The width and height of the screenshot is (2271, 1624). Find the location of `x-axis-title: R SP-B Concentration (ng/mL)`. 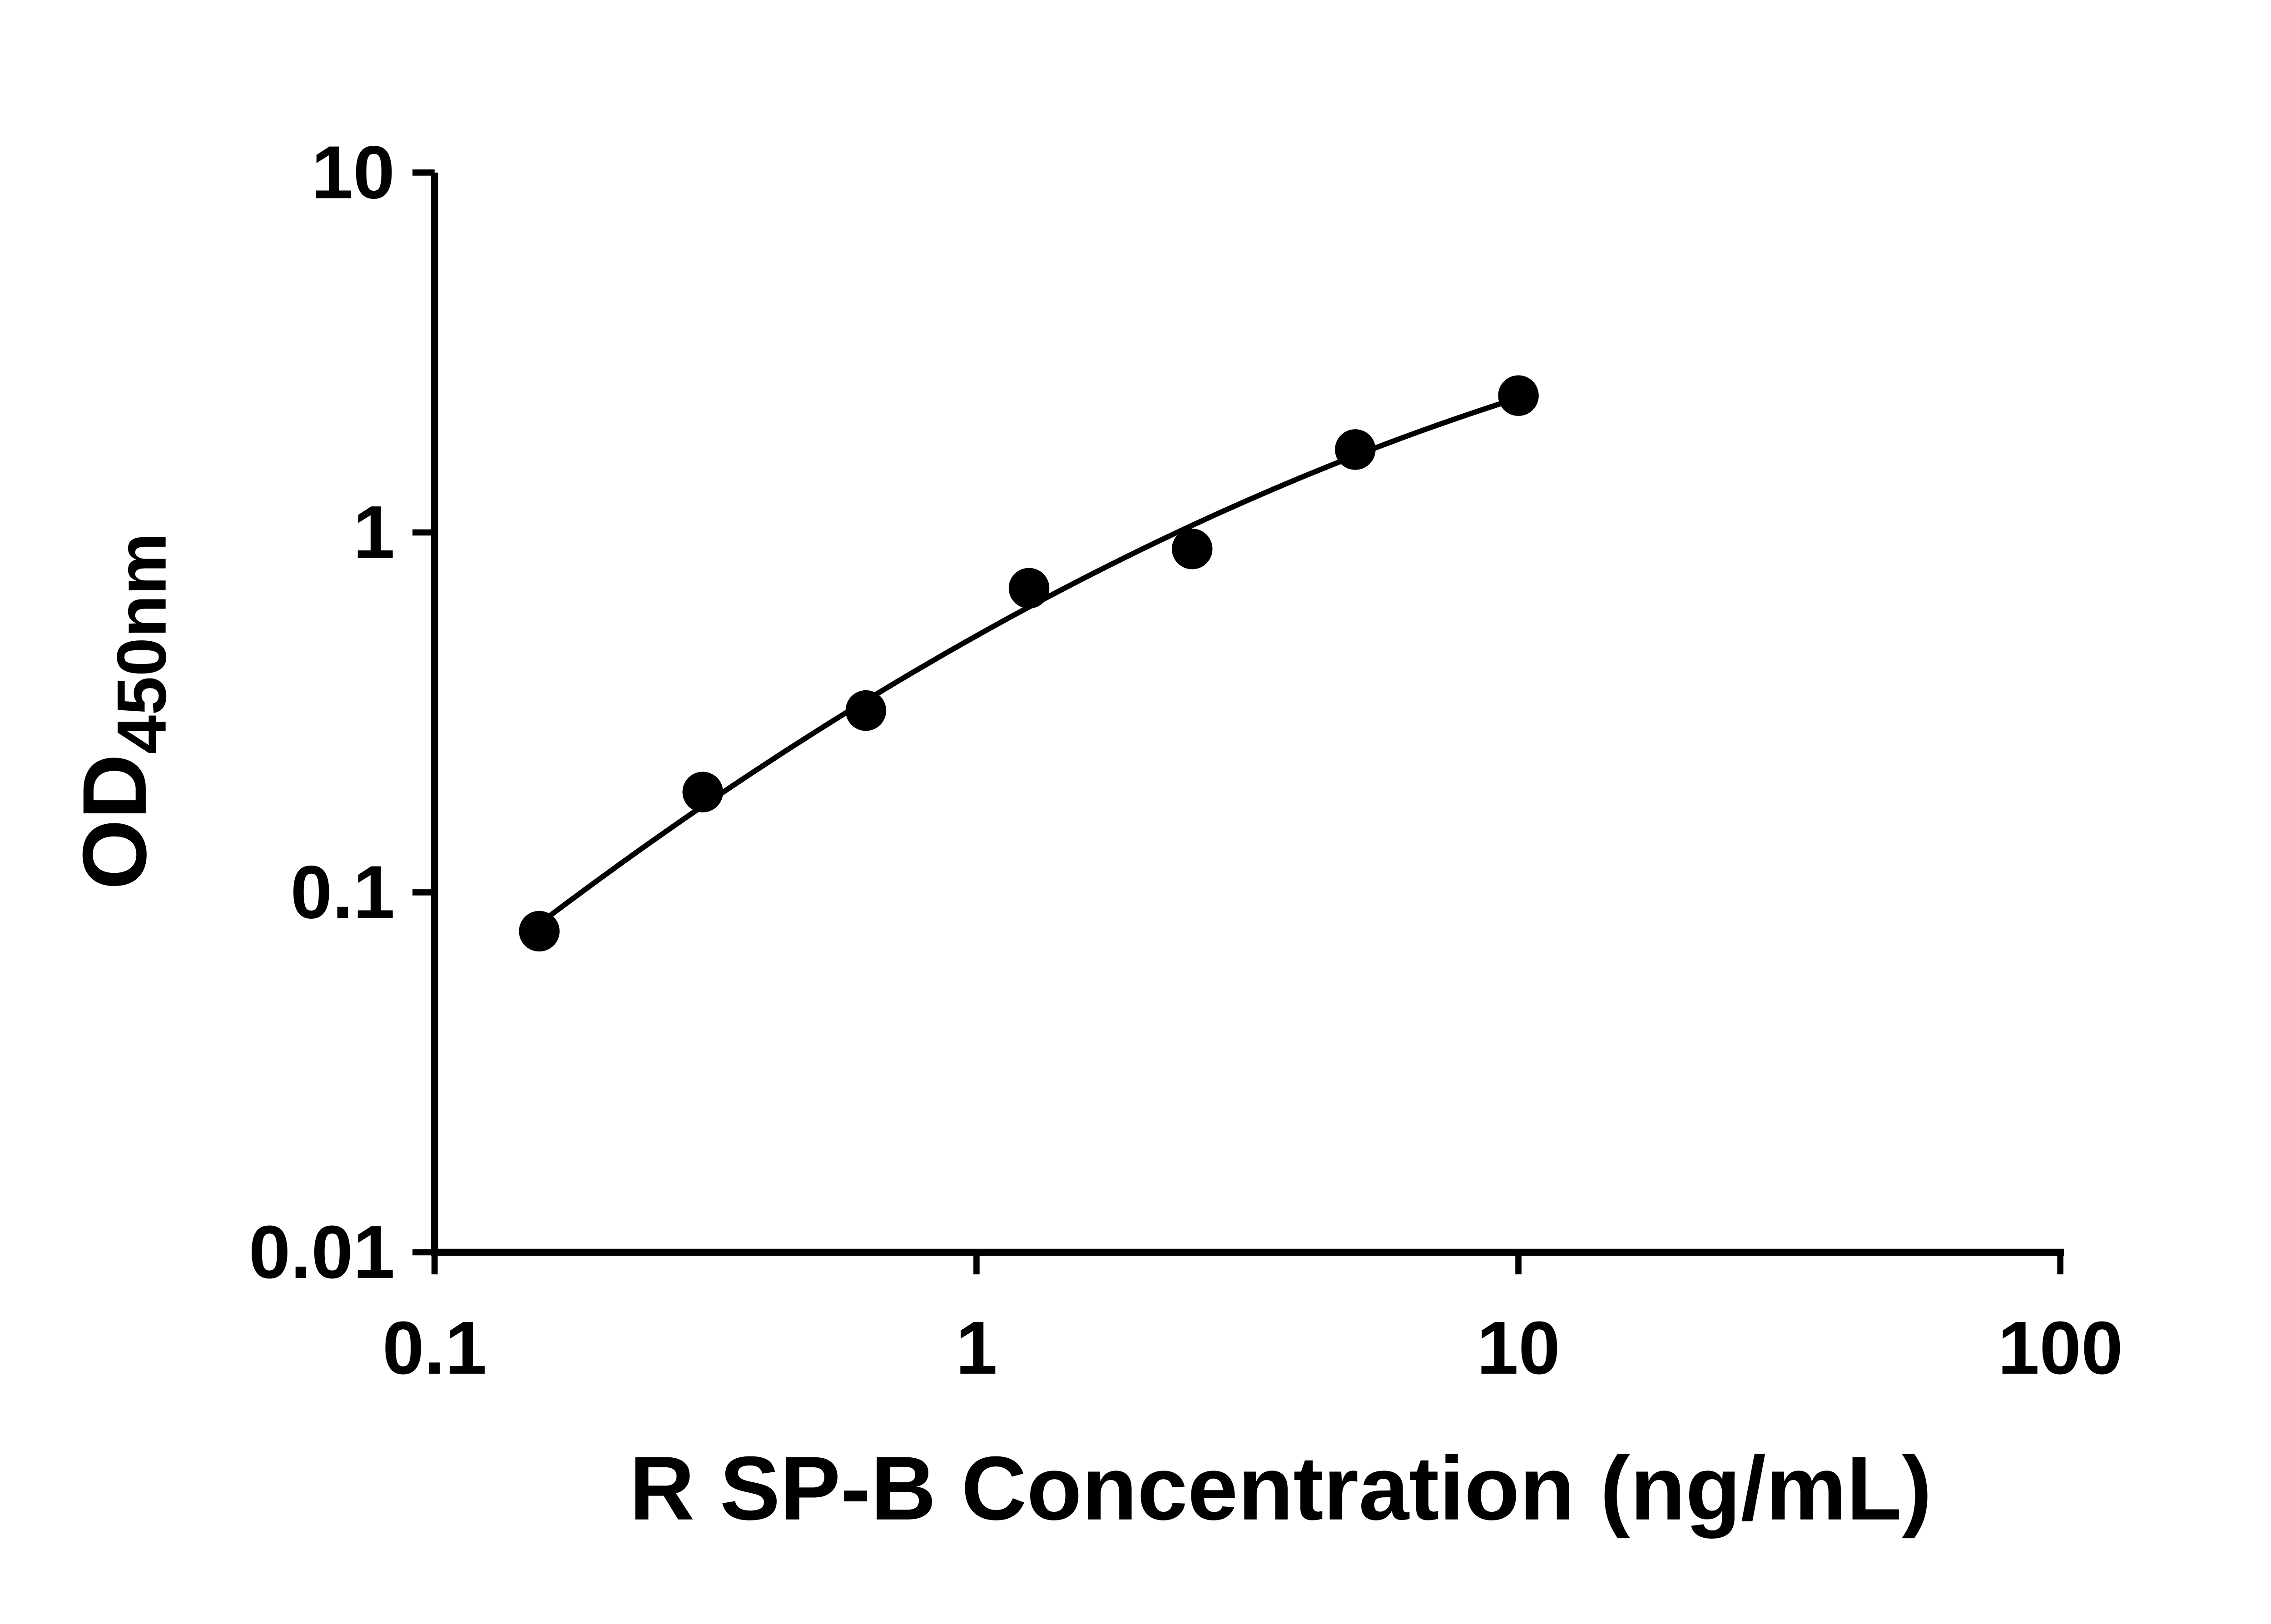

x-axis-title: R SP-B Concentration (ng/mL) is located at coordinates (1280, 1488).